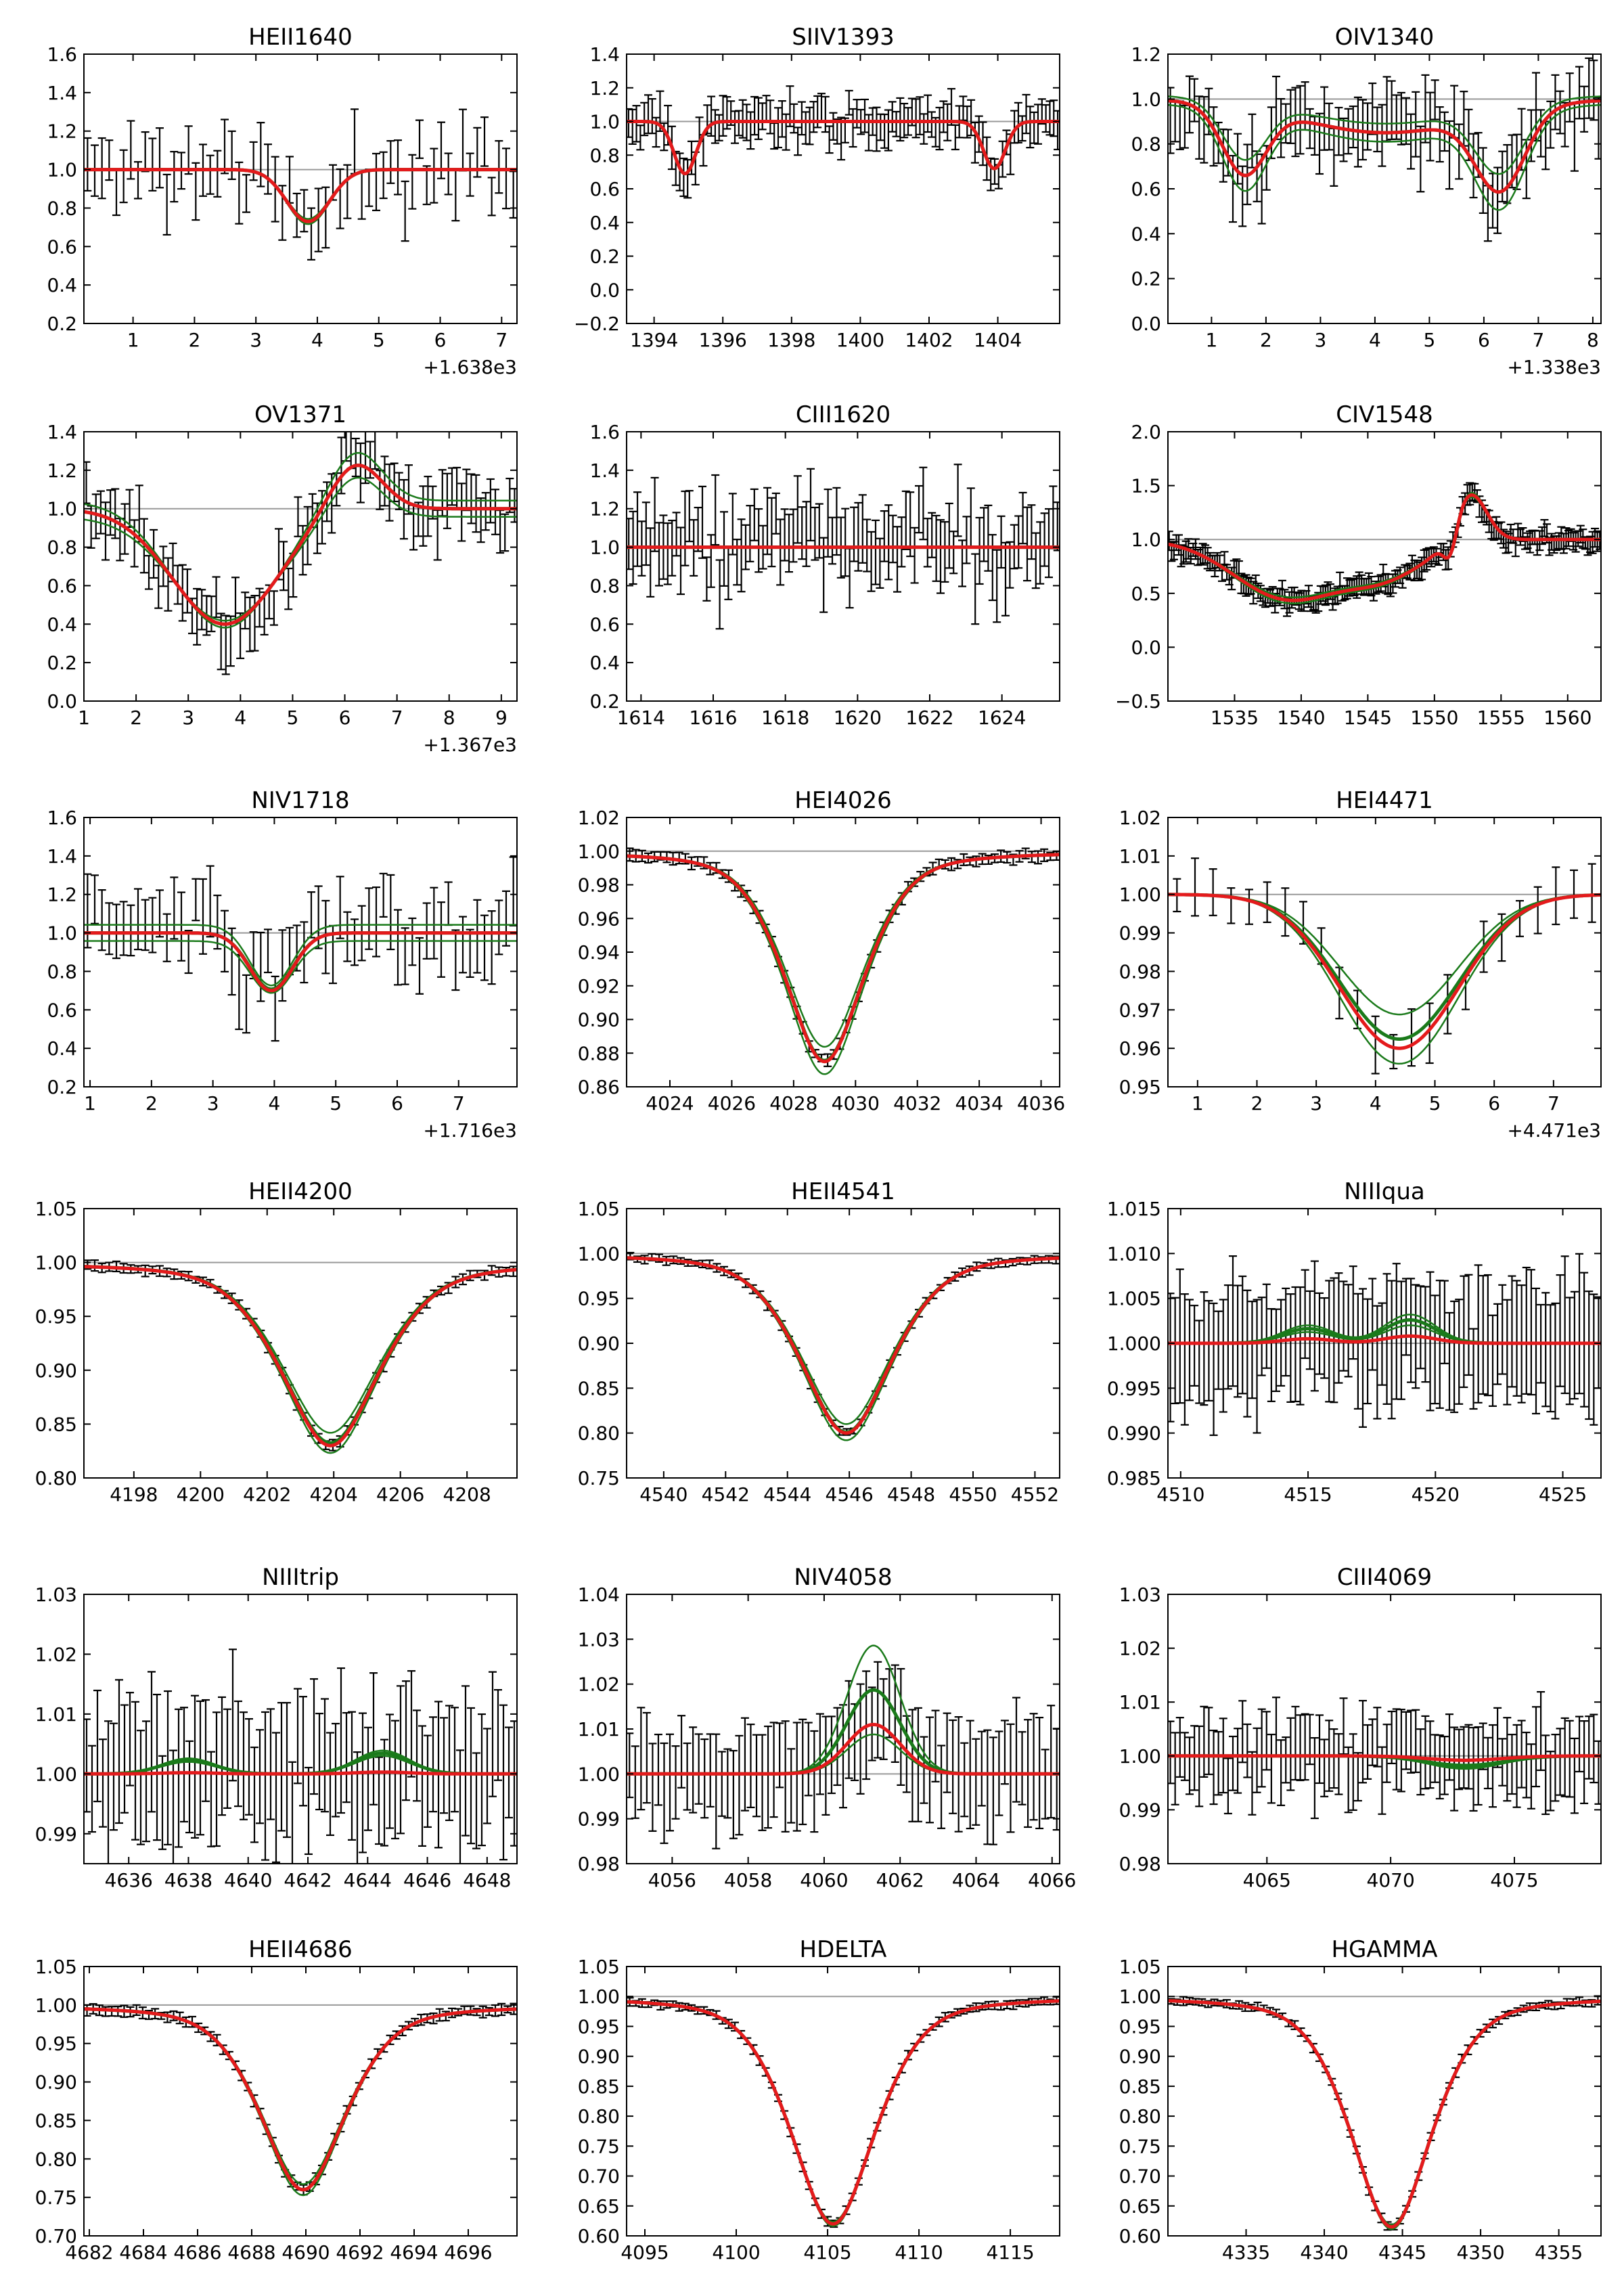  Describe the element at coordinates (134, 1494) in the screenshot. I see `x-tick-label: 4198` at that location.